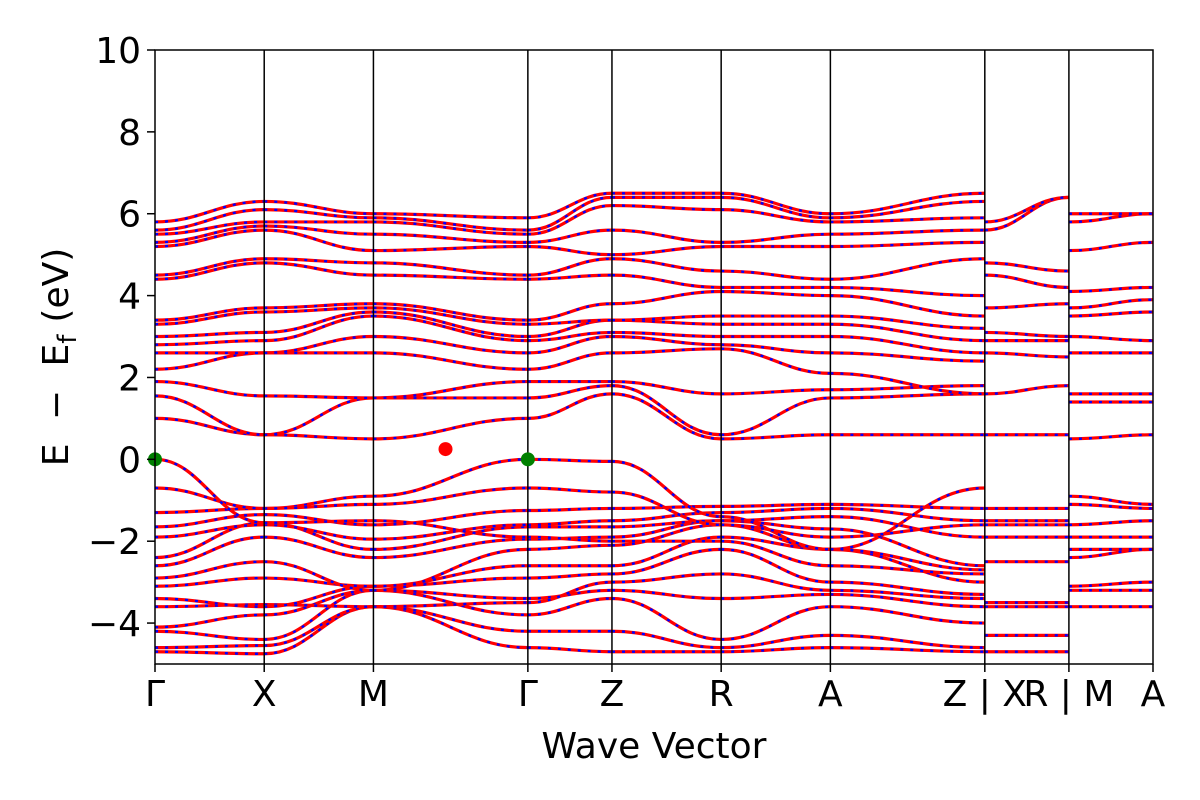 This screenshot has height=800, width=1200. What do you see at coordinates (985, 694) in the screenshot?
I see `x-tick-label-7: Z | X` at bounding box center [985, 694].